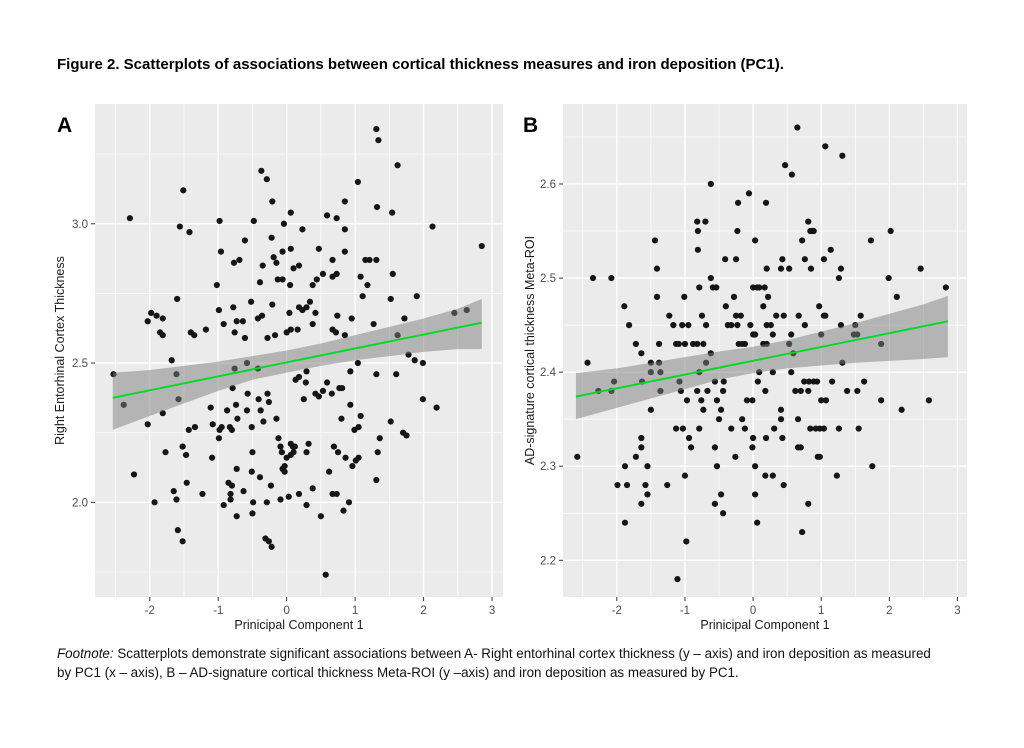  What do you see at coordinates (298, 625) in the screenshot?
I see `x-axis-title: Prinicipal Component 1` at bounding box center [298, 625].